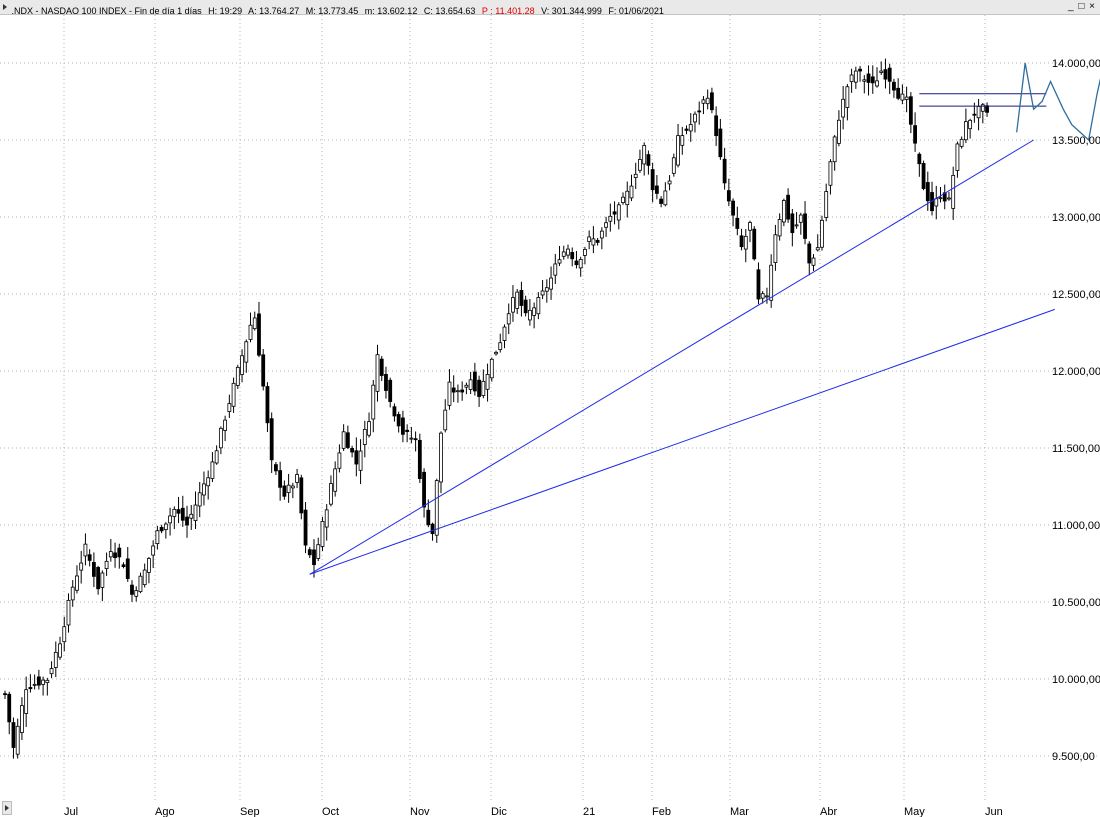 Image resolution: width=1100 pixels, height=817 pixels. I want to click on projection-path, so click(1058, 102).